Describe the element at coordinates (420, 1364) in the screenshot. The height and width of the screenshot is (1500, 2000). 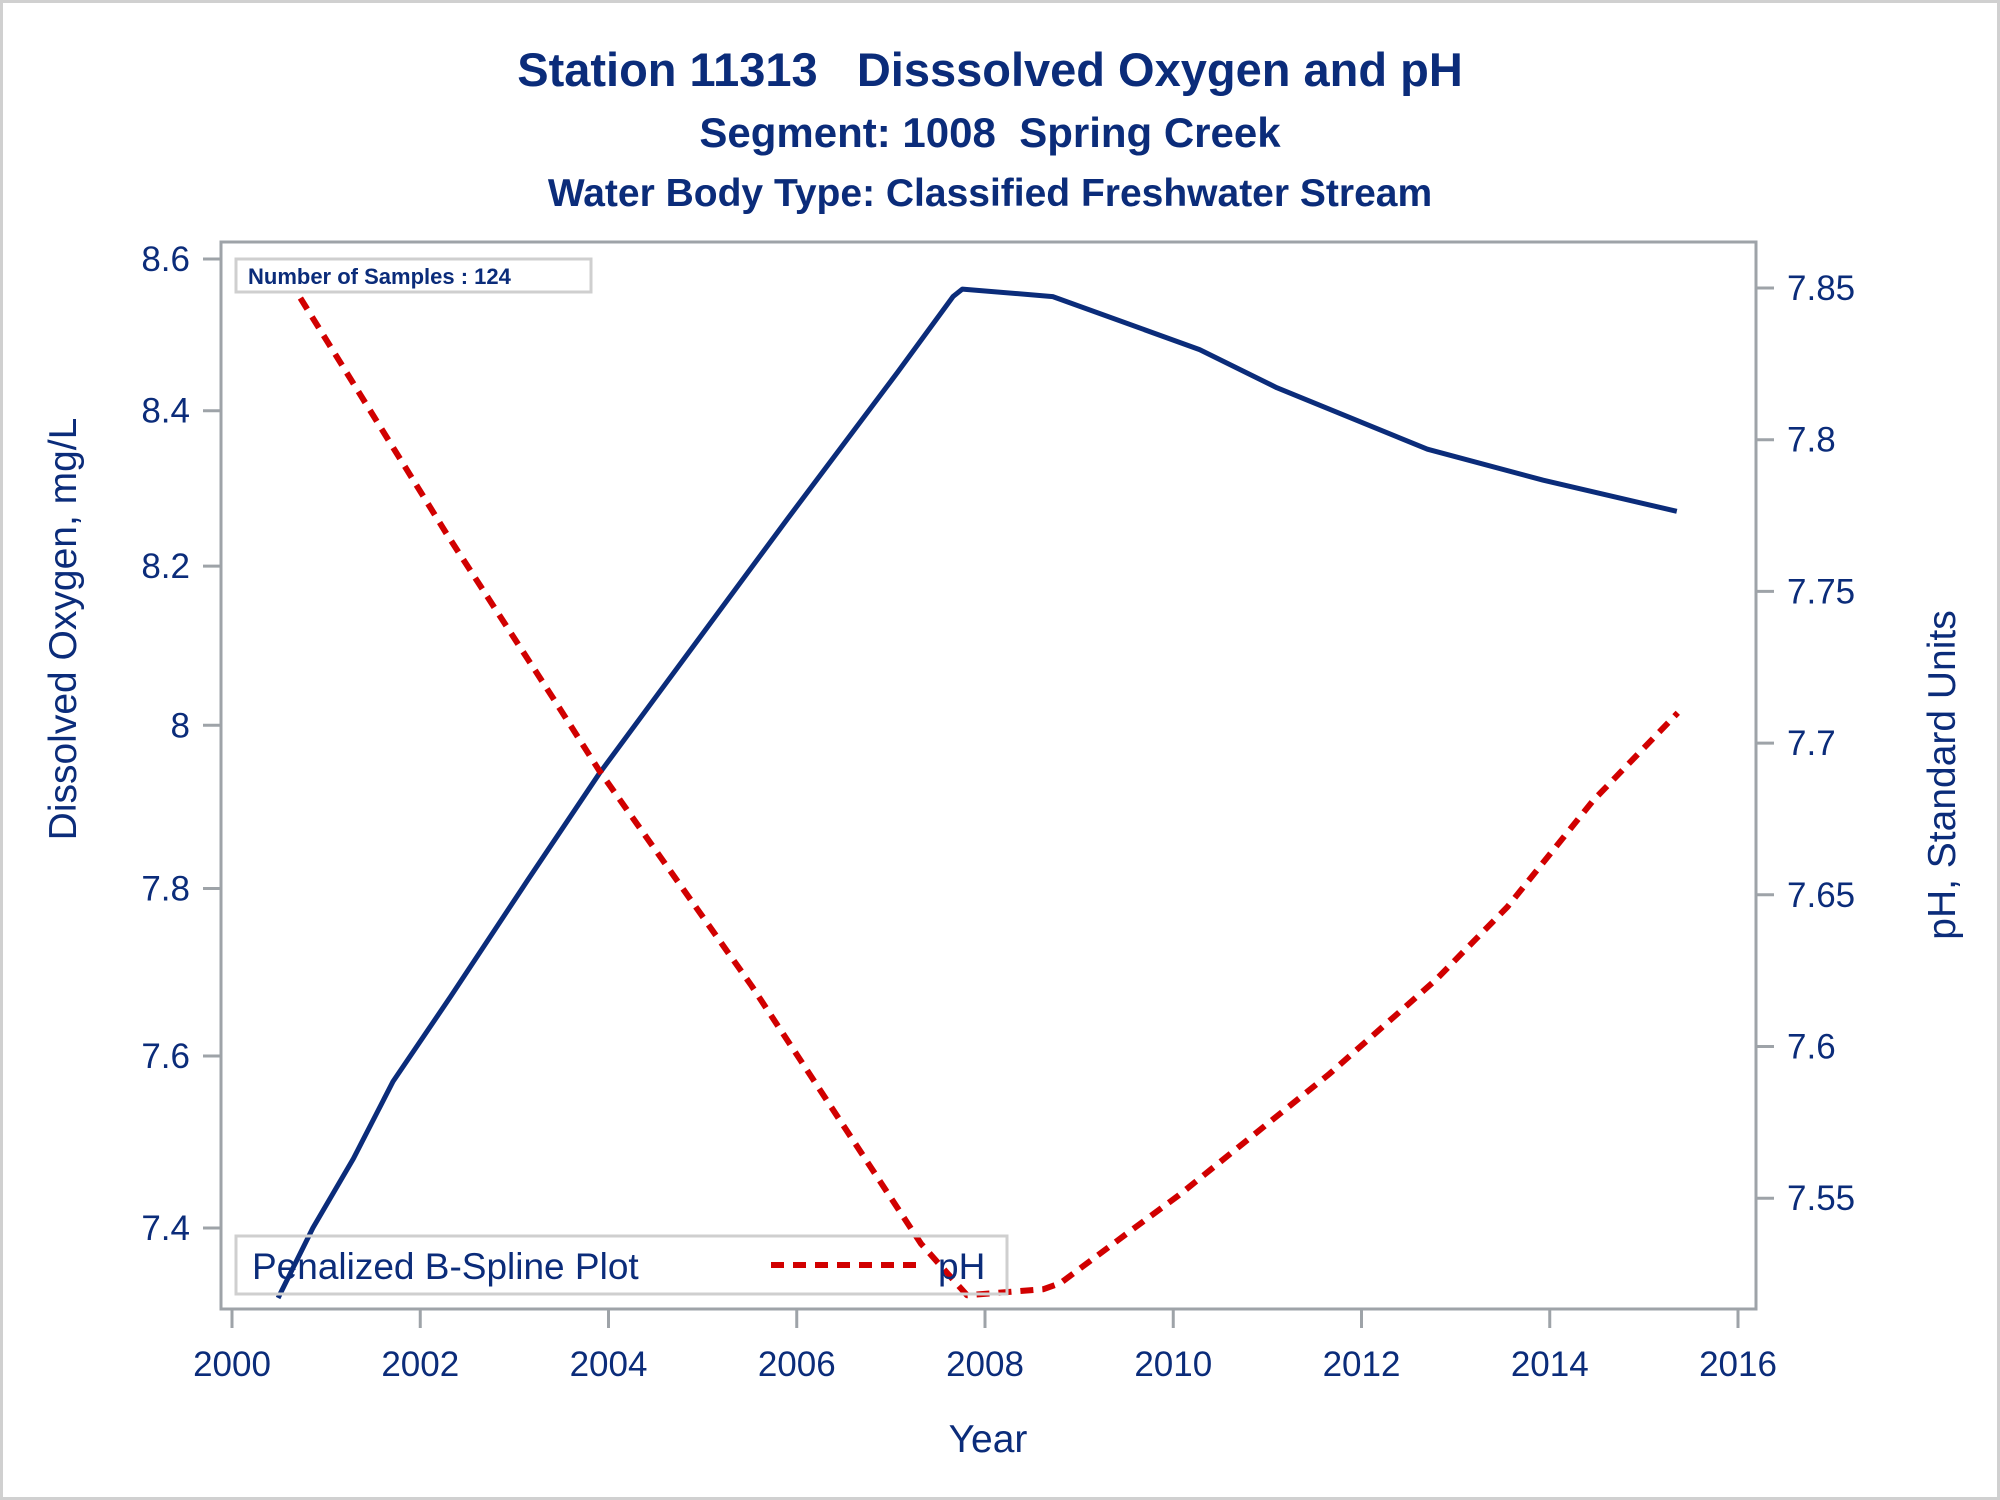
I see `x-tick-label: 2002` at that location.